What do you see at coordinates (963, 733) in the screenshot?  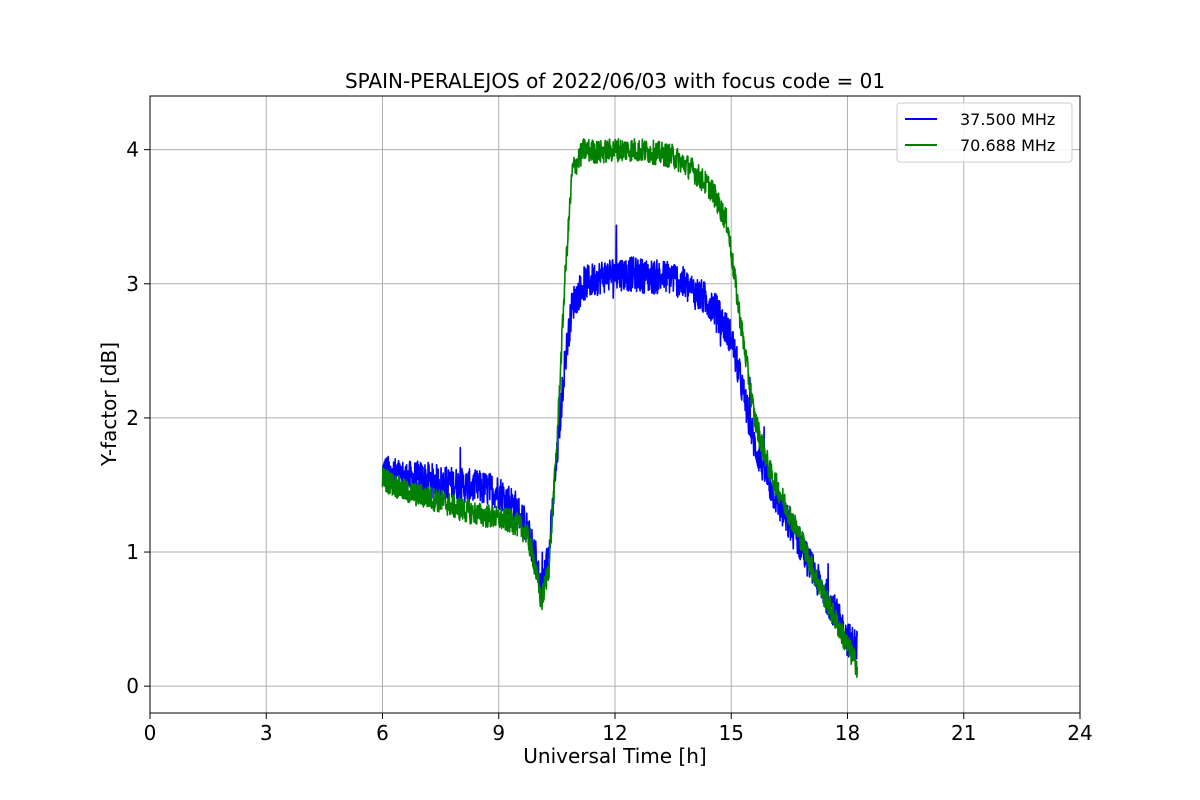 I see `x-tick-label: 21` at bounding box center [963, 733].